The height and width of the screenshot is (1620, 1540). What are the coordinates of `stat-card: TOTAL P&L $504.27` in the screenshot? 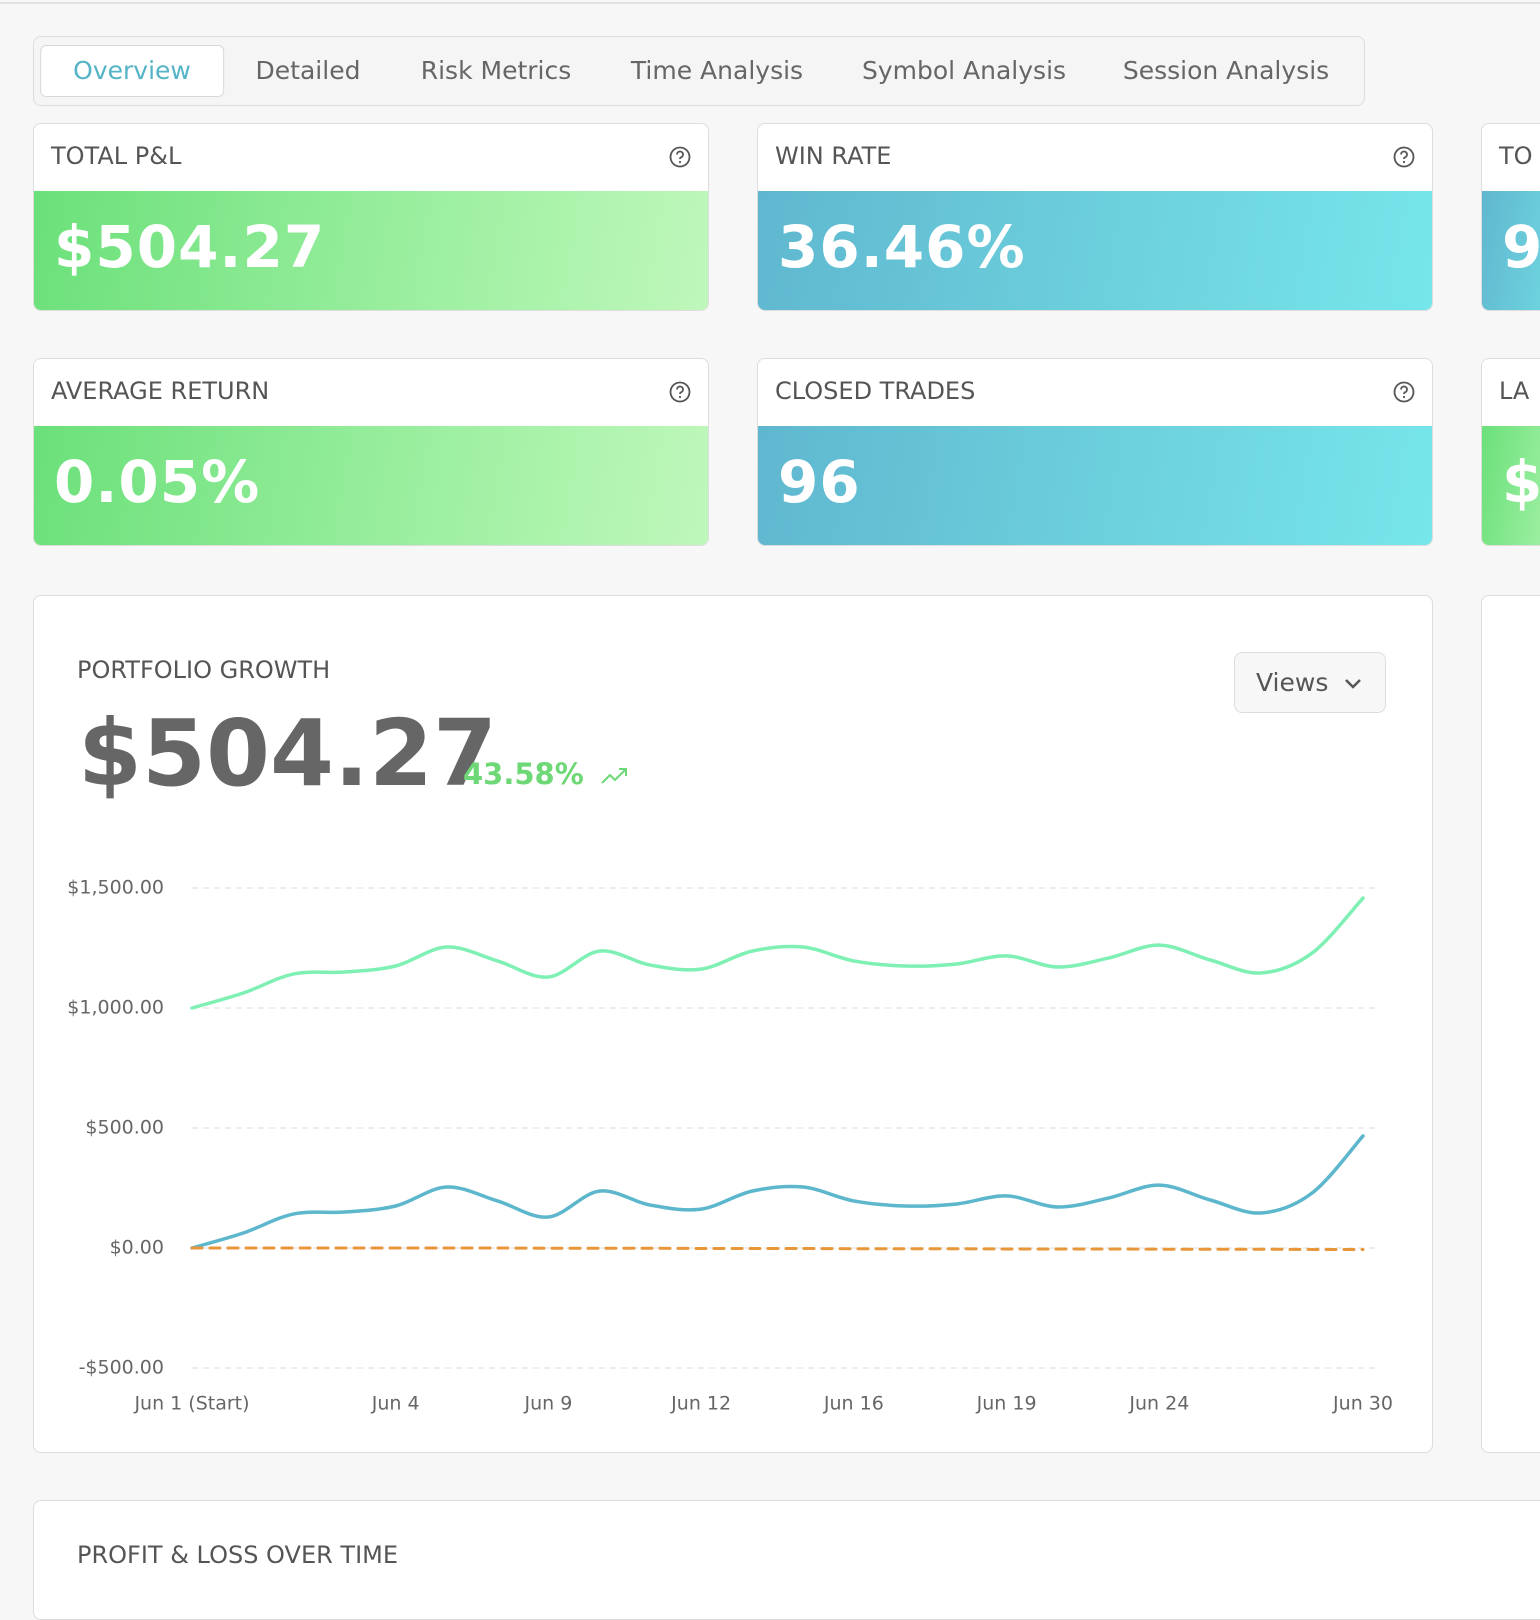 It's located at (371, 217).